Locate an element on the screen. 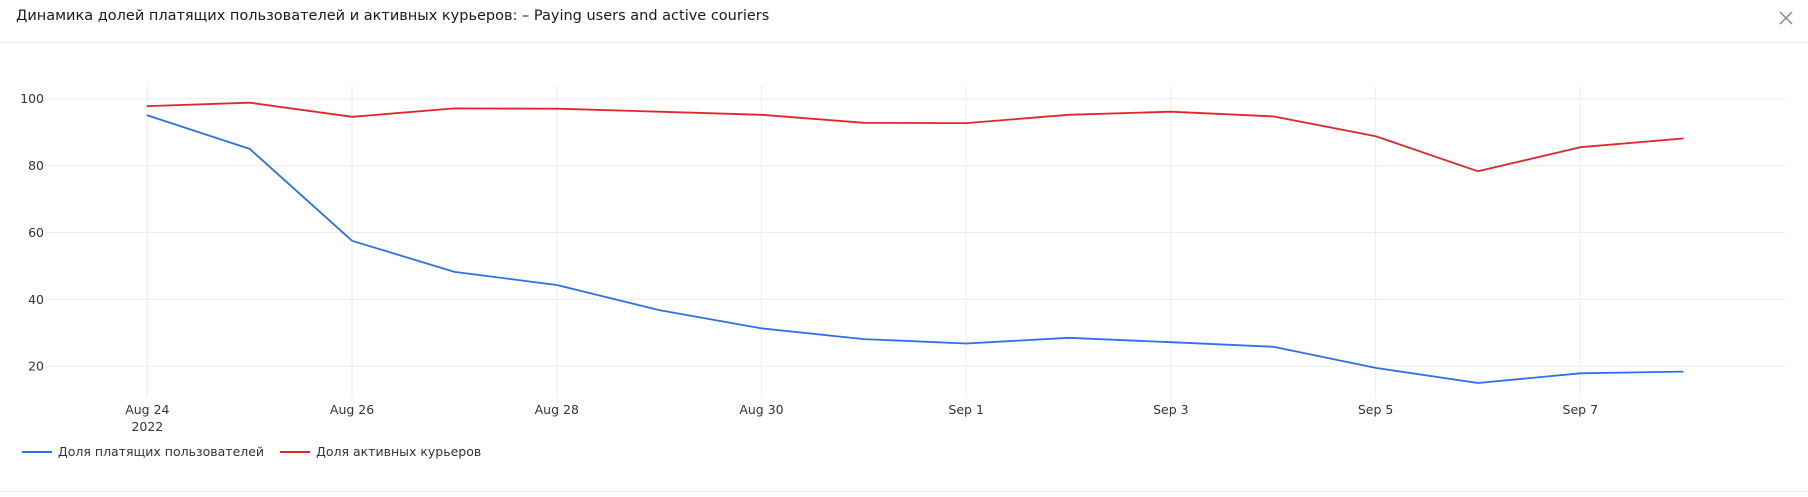 The height and width of the screenshot is (497, 1808). x-tick-sublabel: 2022 is located at coordinates (147, 426).